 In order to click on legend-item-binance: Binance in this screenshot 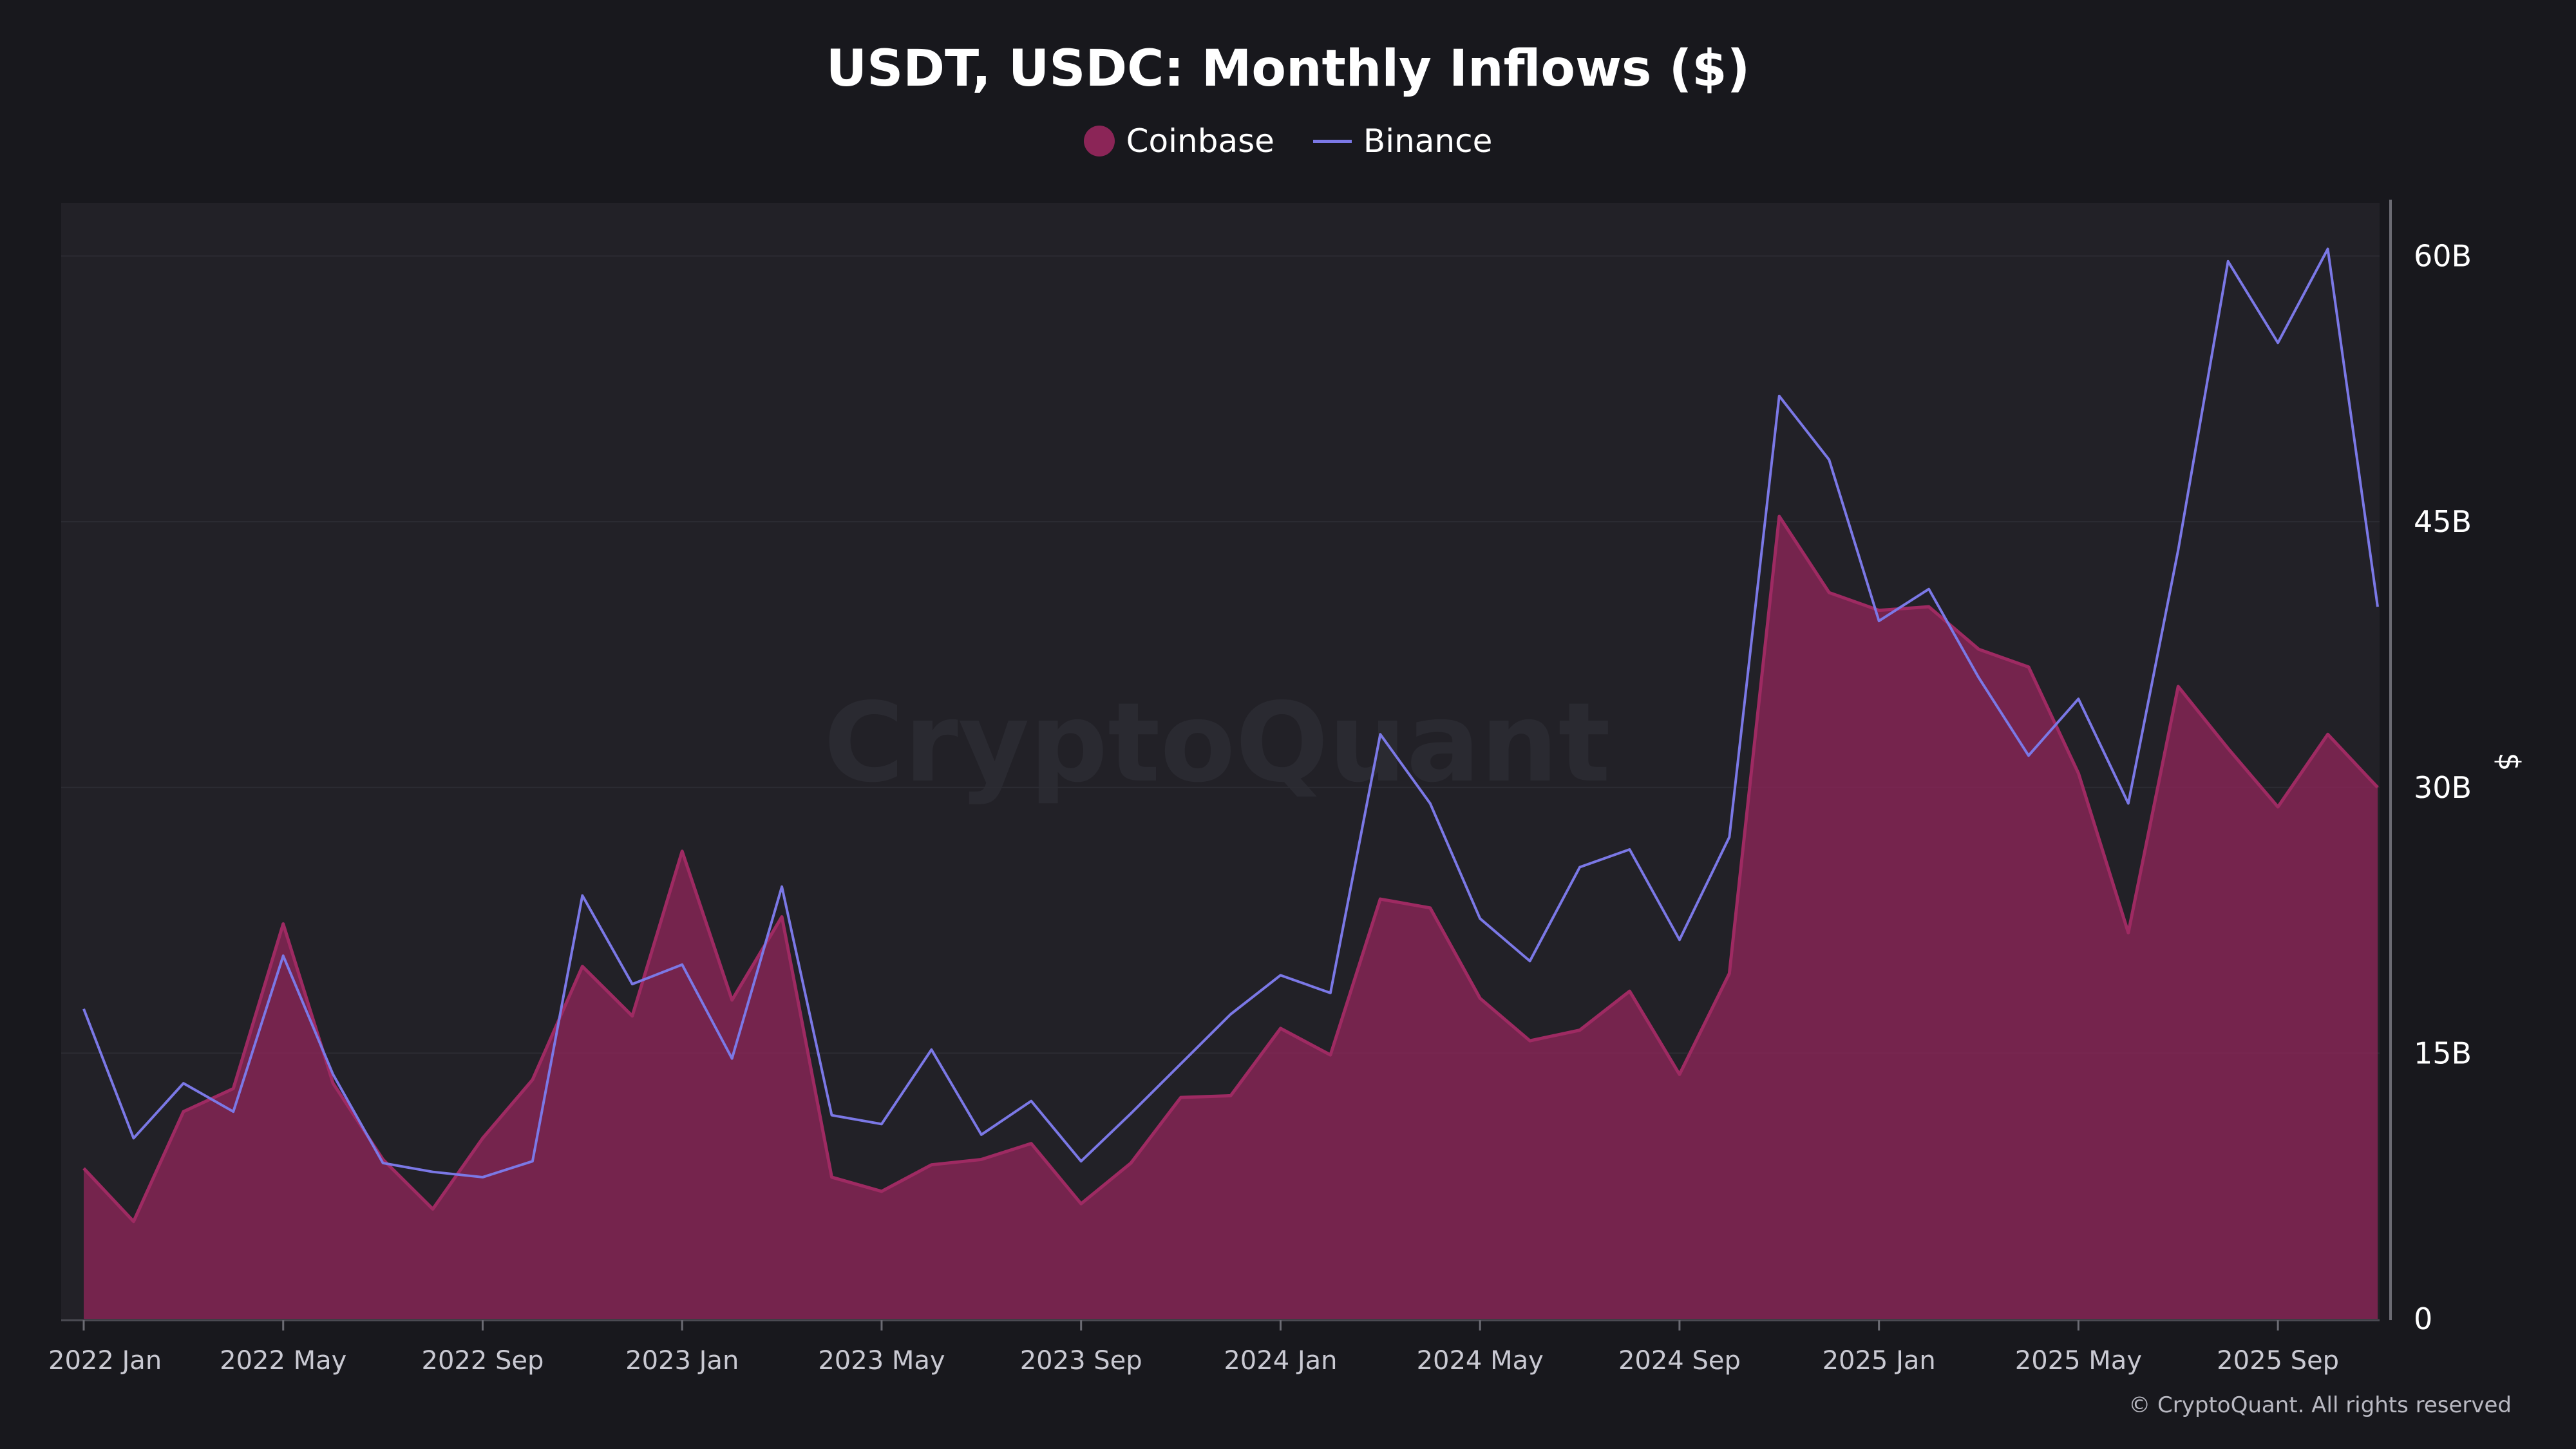, I will do `click(1402, 141)`.